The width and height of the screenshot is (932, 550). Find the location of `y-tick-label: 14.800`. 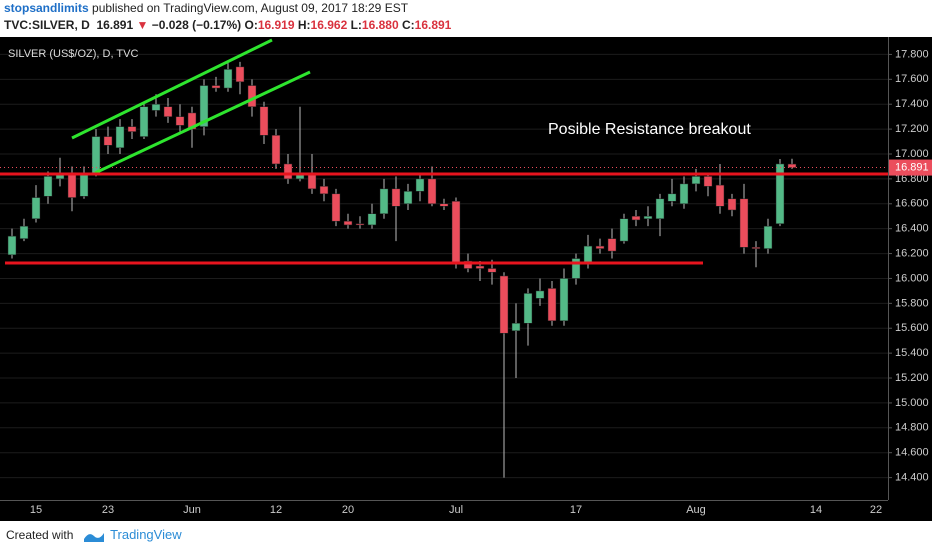

y-tick-label: 14.800 is located at coordinates (912, 428).